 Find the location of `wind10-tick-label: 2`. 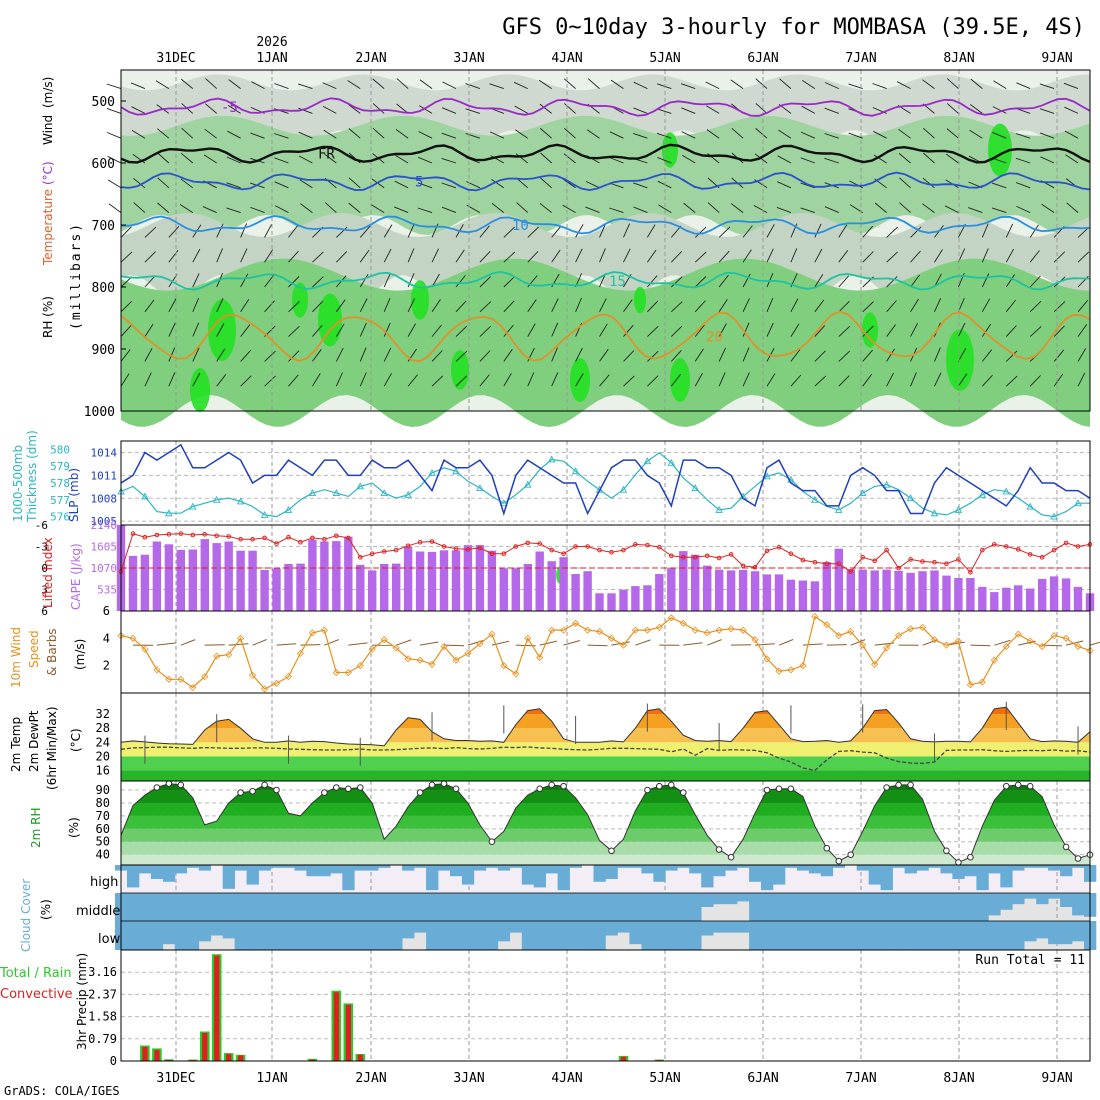

wind10-tick-label: 2 is located at coordinates (106, 666).